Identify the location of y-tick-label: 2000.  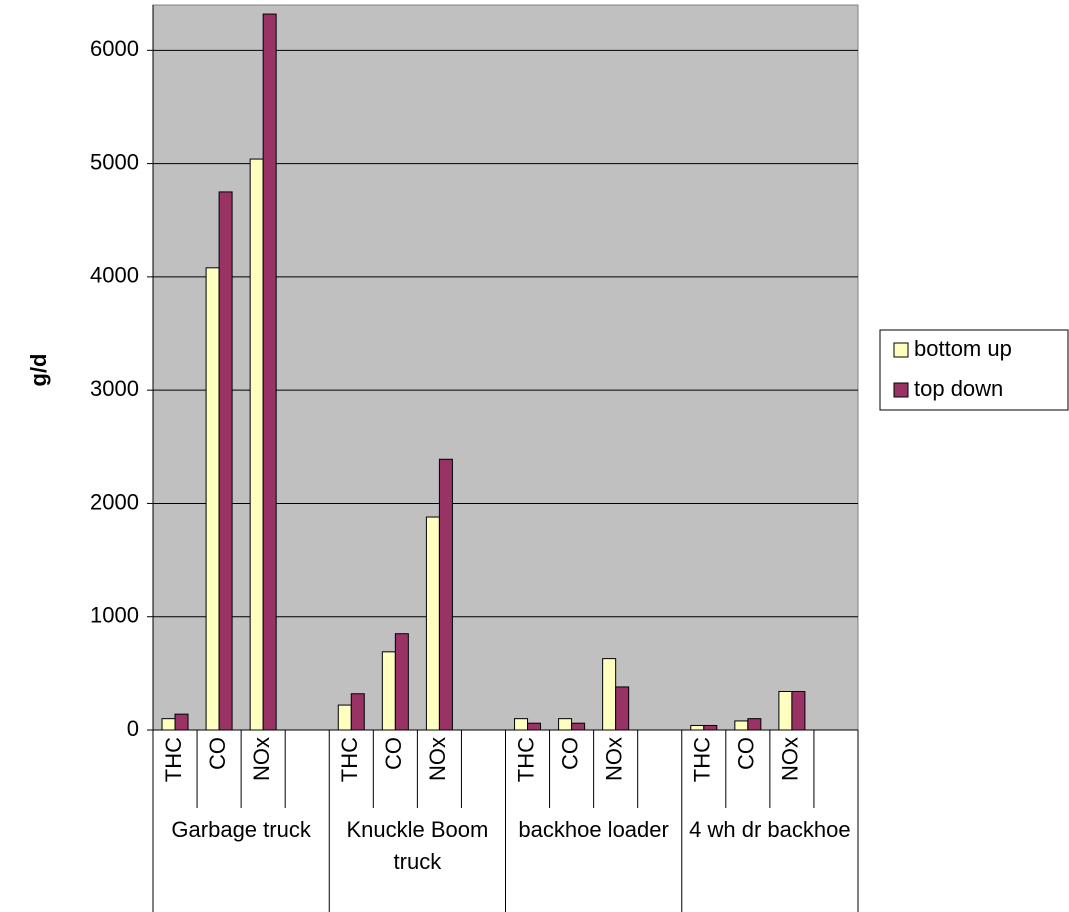
(114, 501).